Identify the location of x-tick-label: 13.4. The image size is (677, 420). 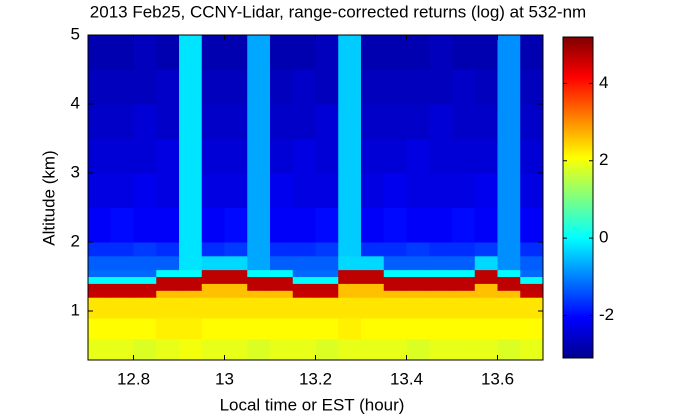
(406, 378).